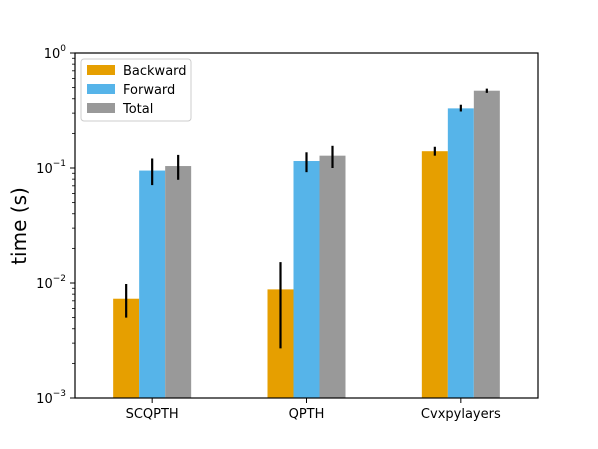 This screenshot has height=449, width=598. What do you see at coordinates (178, 282) in the screenshot?
I see `bar-total-scqpth` at bounding box center [178, 282].